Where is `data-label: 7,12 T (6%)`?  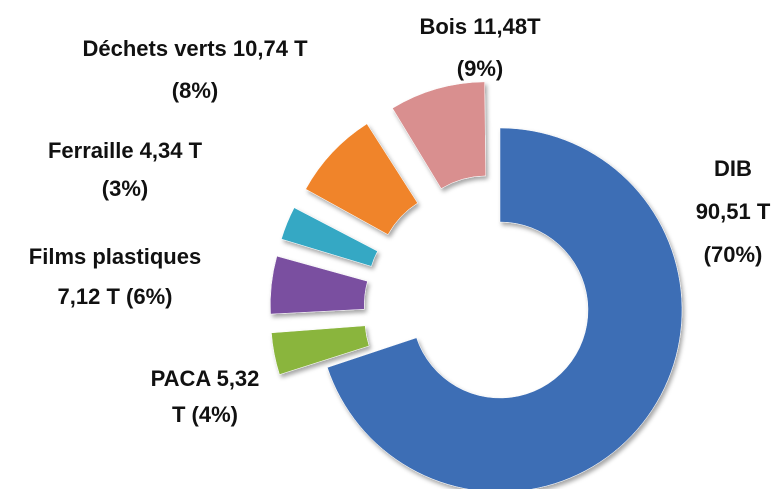
data-label: 7,12 T (6%) is located at coordinates (115, 296).